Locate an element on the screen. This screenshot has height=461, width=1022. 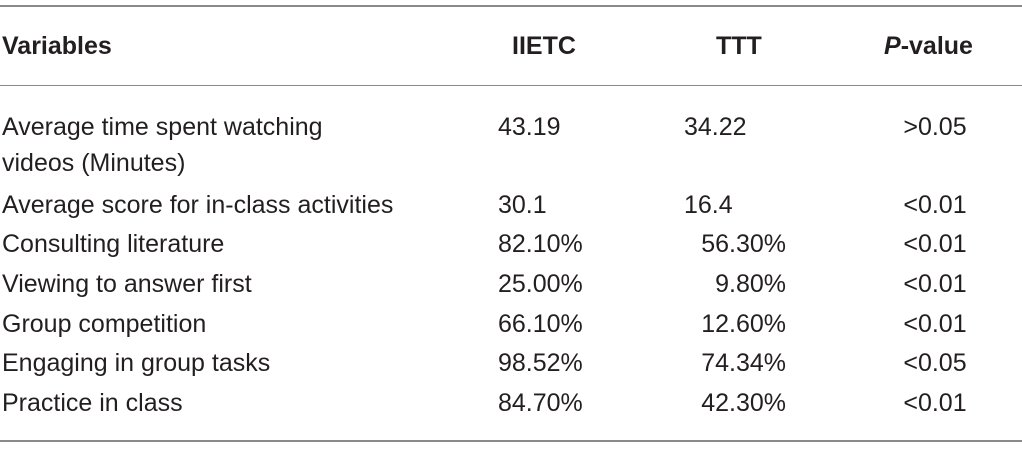
row-variable: Viewing to answer first is located at coordinates (127, 284).